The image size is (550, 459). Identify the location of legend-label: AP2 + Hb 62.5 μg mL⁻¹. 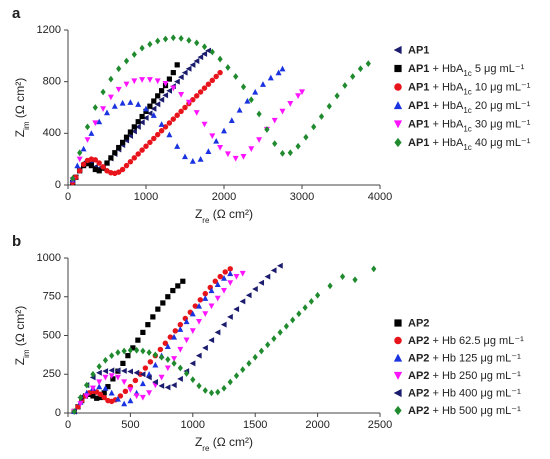
(466, 341).